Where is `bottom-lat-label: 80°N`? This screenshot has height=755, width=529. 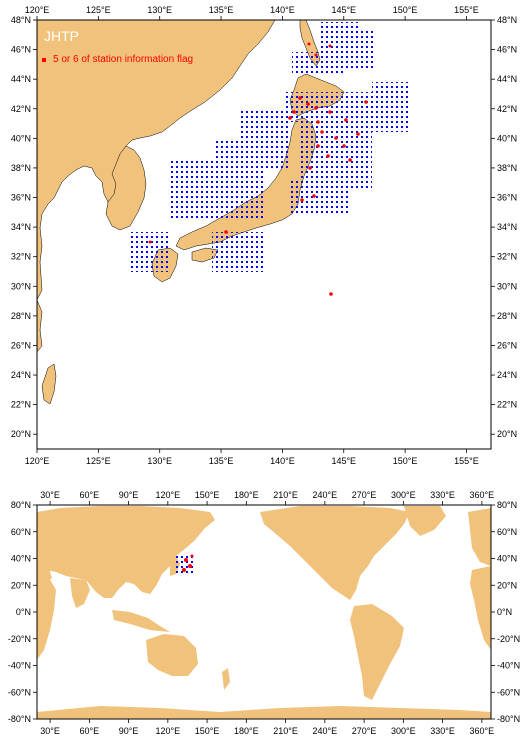 bottom-lat-label: 80°N is located at coordinates (507, 505).